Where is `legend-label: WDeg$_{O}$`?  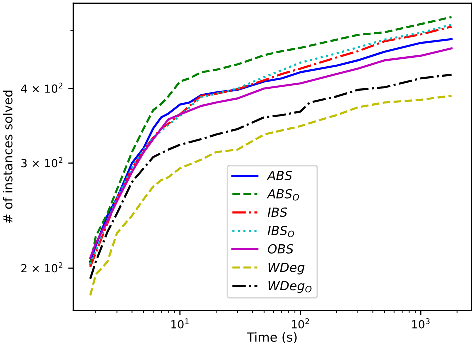 legend-label: WDeg$_{O}$ is located at coordinates (290, 287).